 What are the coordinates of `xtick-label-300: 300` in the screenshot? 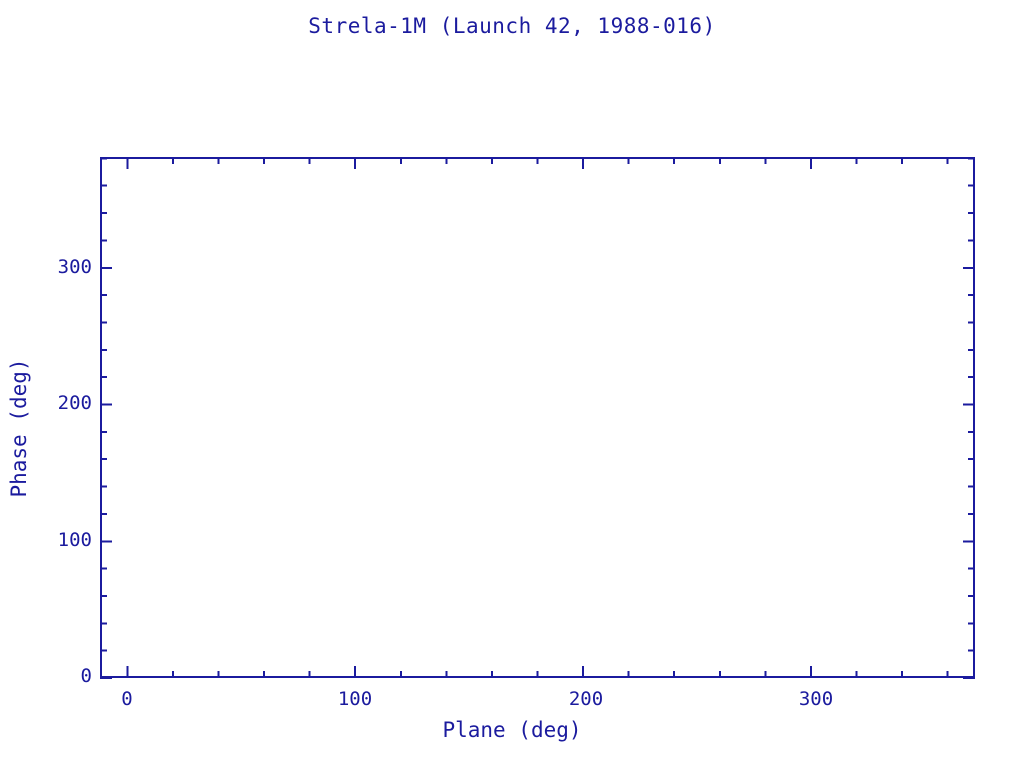 It's located at (816, 699).